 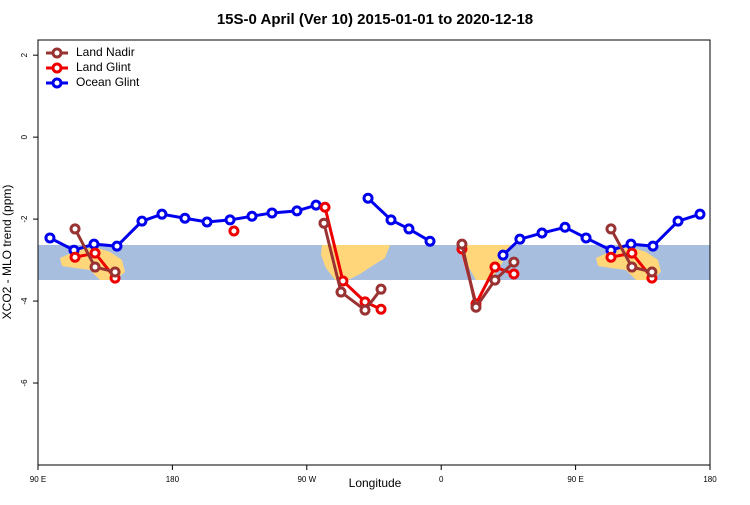 I want to click on y-tick-label: 0, so click(x=24, y=136).